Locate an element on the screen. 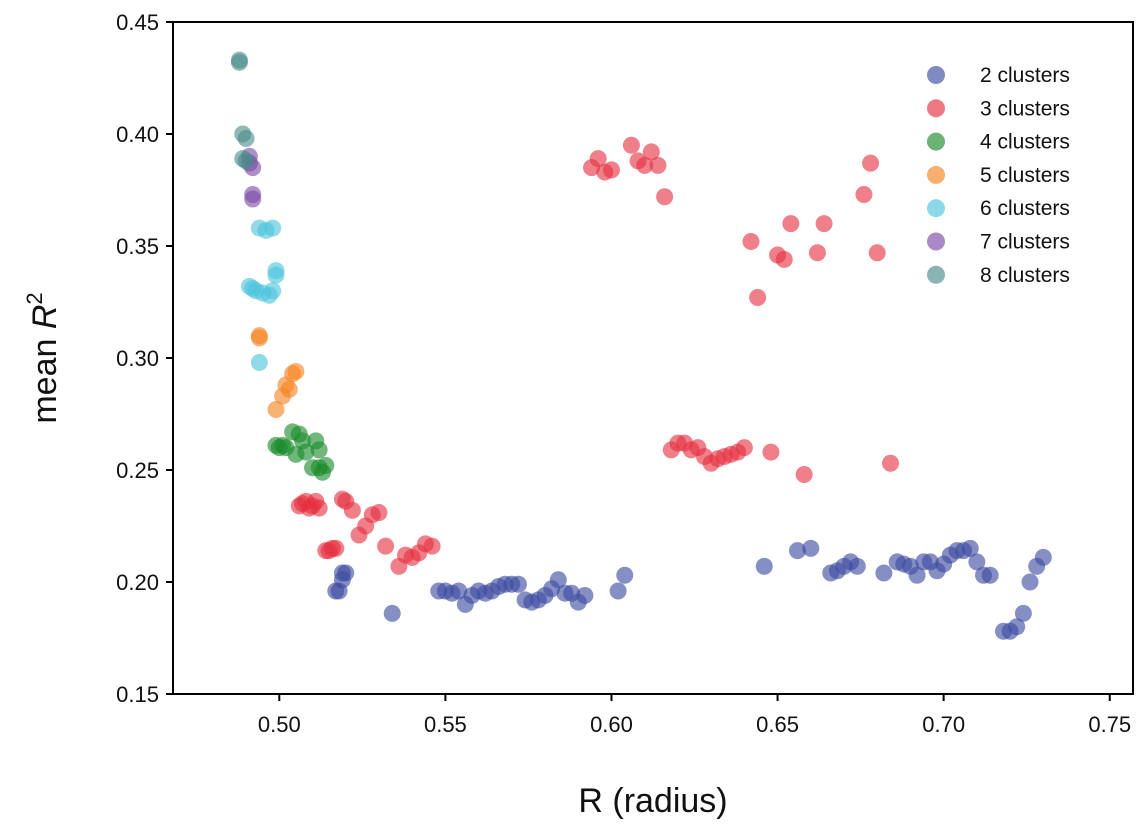 The height and width of the screenshot is (824, 1136). y-tick-label: 0.40 is located at coordinates (137, 134).